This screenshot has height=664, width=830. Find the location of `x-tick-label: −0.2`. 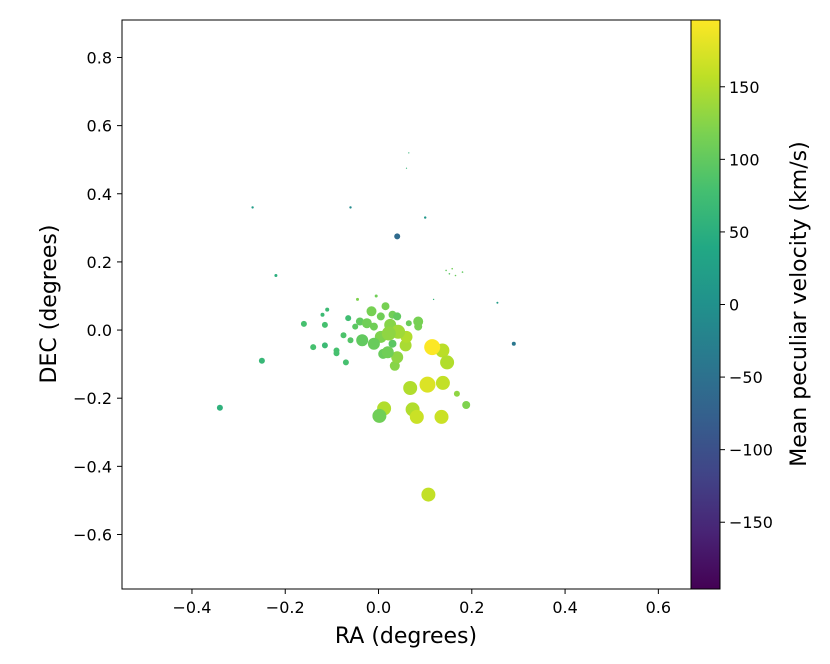

x-tick-label: −0.2 is located at coordinates (285, 607).